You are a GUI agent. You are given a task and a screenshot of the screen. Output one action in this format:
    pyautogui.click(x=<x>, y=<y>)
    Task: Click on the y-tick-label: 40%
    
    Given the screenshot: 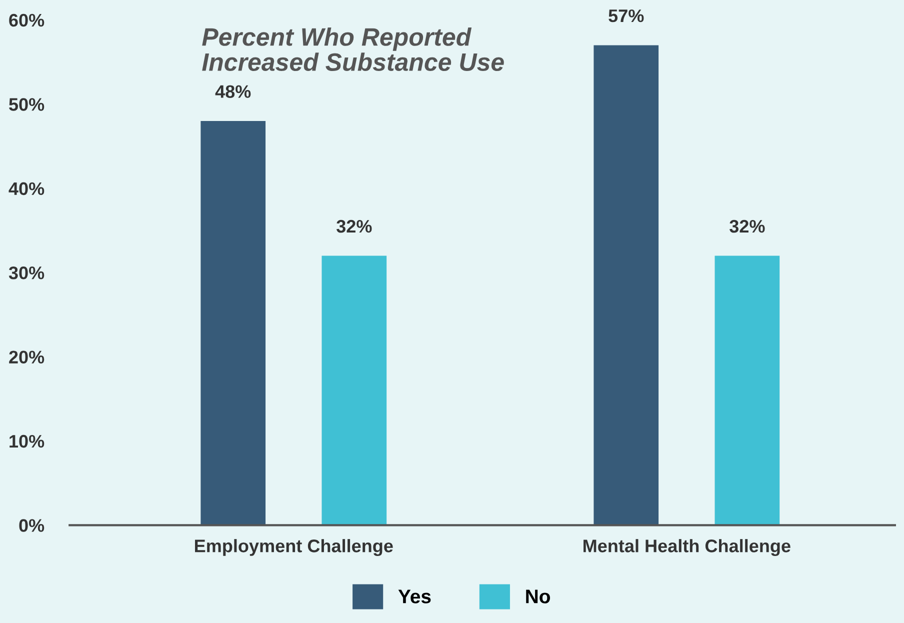 What is the action you would take?
    pyautogui.click(x=26, y=189)
    